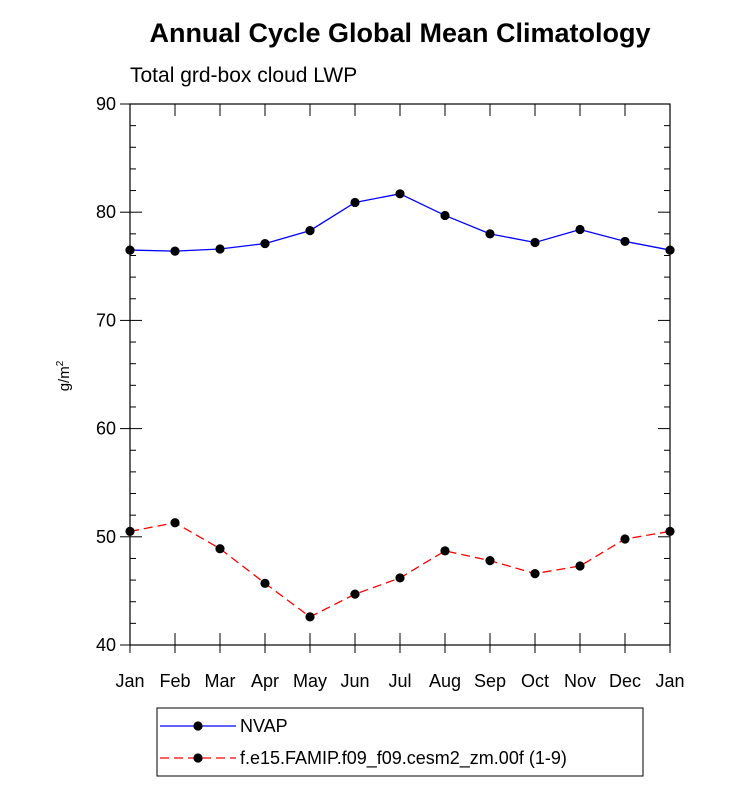 This screenshot has height=785, width=733. I want to click on y-tick-label: 60, so click(106, 429).